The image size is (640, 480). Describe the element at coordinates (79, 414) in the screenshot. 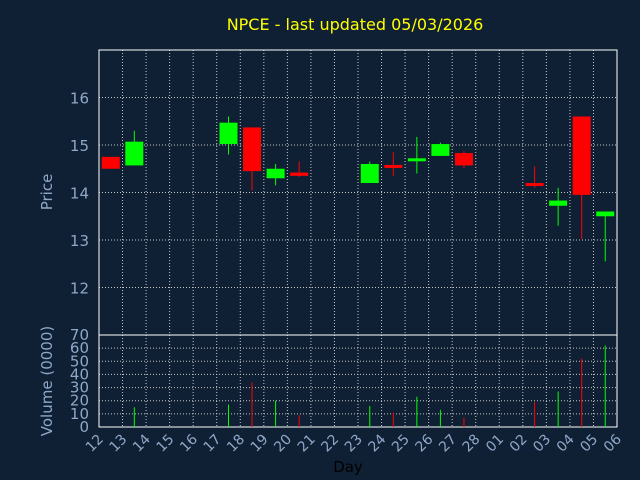

I see `volume-tick-label: 10` at that location.